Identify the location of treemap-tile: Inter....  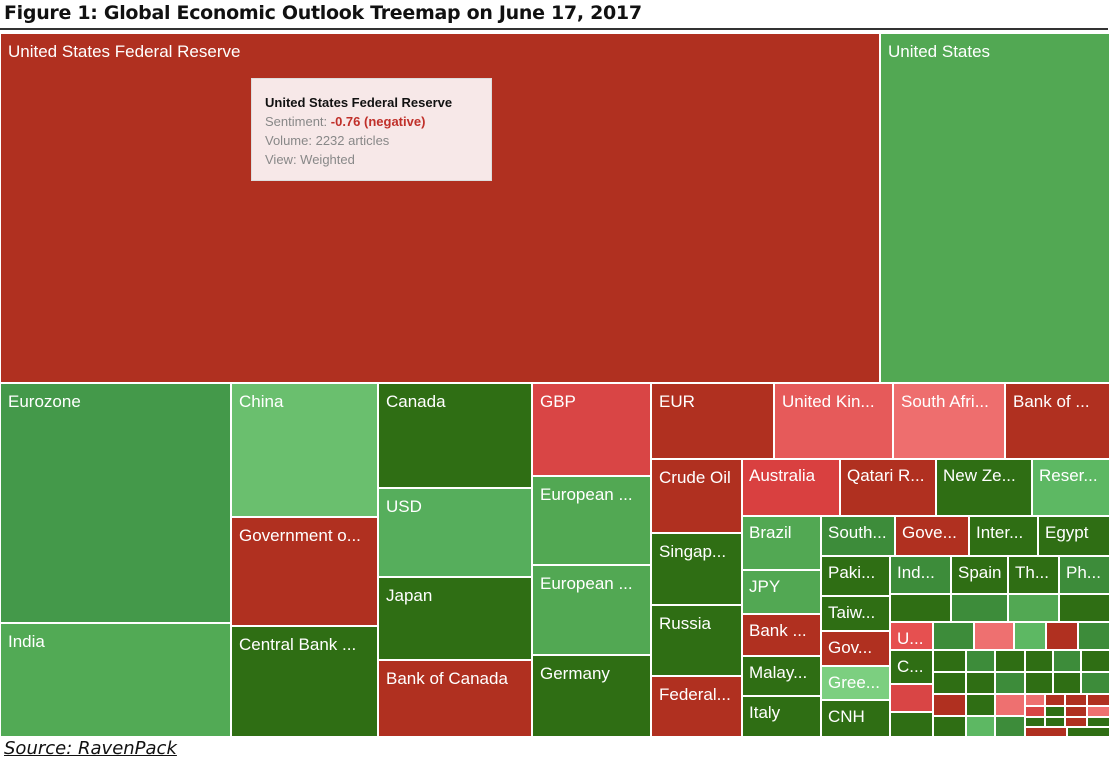
(1003, 536).